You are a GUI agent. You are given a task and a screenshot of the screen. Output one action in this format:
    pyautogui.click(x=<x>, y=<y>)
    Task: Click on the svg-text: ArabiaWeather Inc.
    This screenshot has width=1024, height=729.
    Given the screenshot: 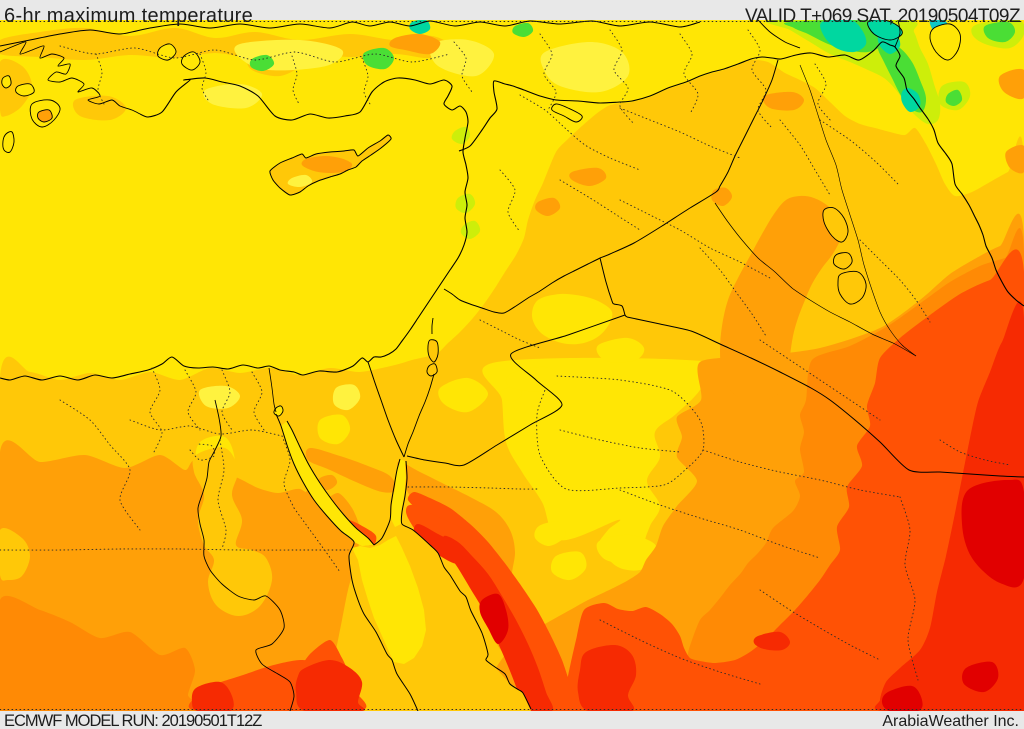 What is the action you would take?
    pyautogui.click(x=950, y=721)
    